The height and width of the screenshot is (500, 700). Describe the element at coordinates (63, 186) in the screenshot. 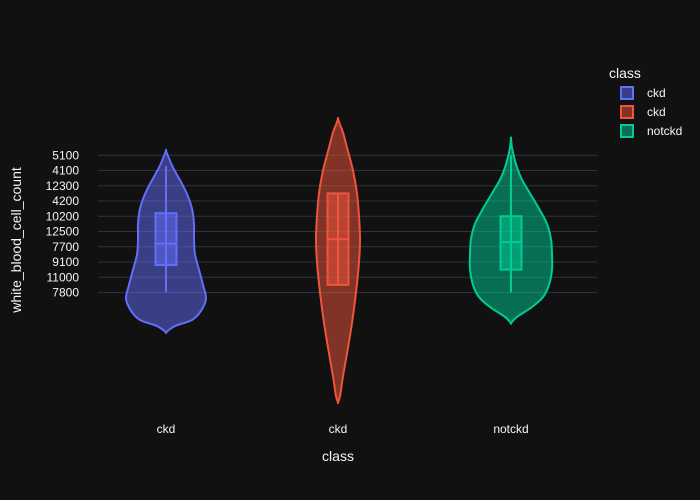

I see `y-tick-label: 12300` at that location.